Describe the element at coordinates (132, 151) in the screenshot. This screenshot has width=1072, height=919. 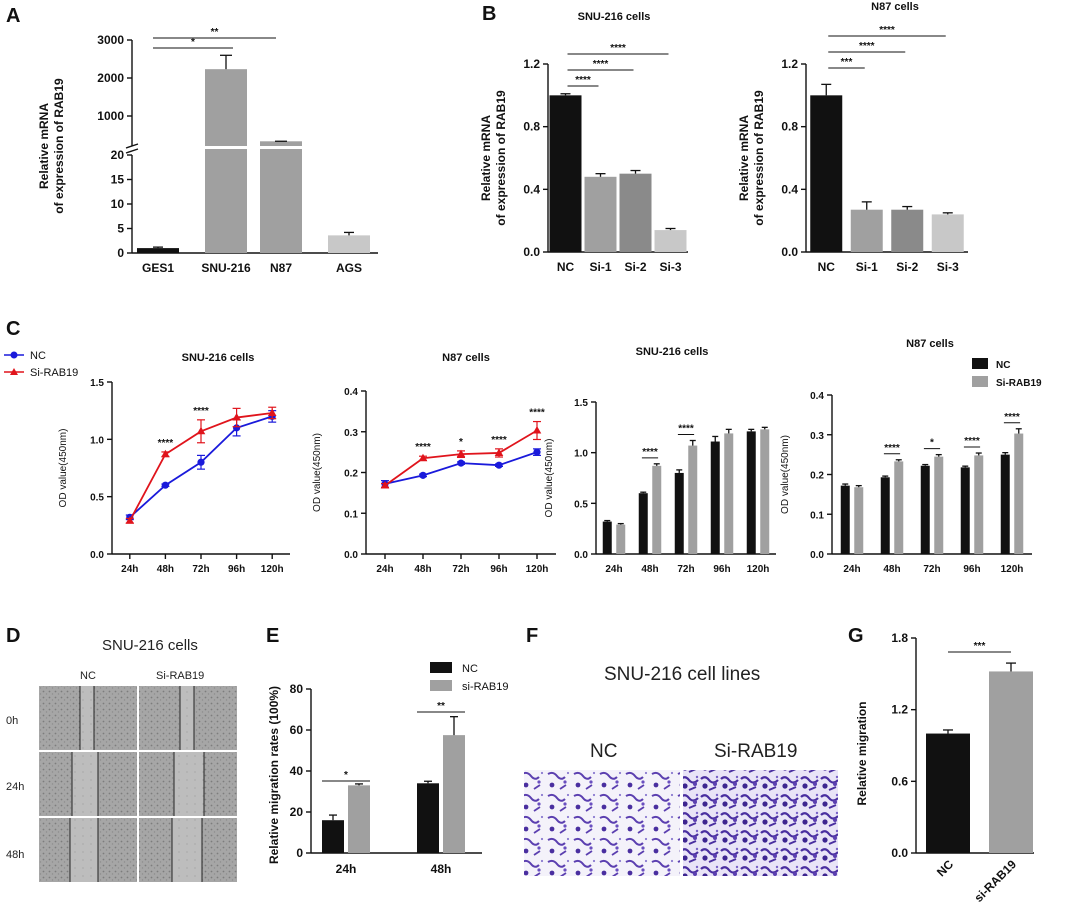
I see `axis-break` at that location.